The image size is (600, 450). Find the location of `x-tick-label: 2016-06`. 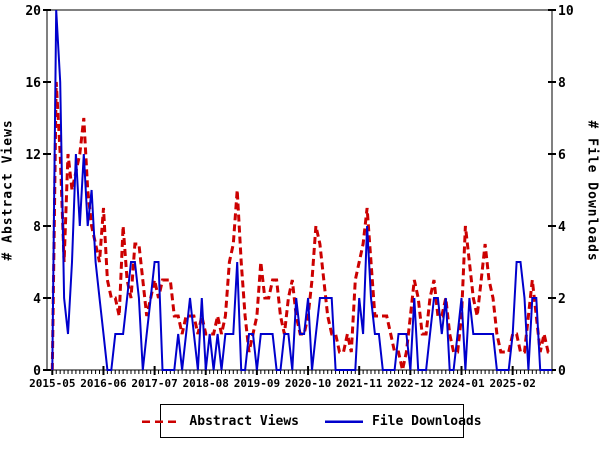

x-tick-label: 2016-06 is located at coordinates (103, 383).